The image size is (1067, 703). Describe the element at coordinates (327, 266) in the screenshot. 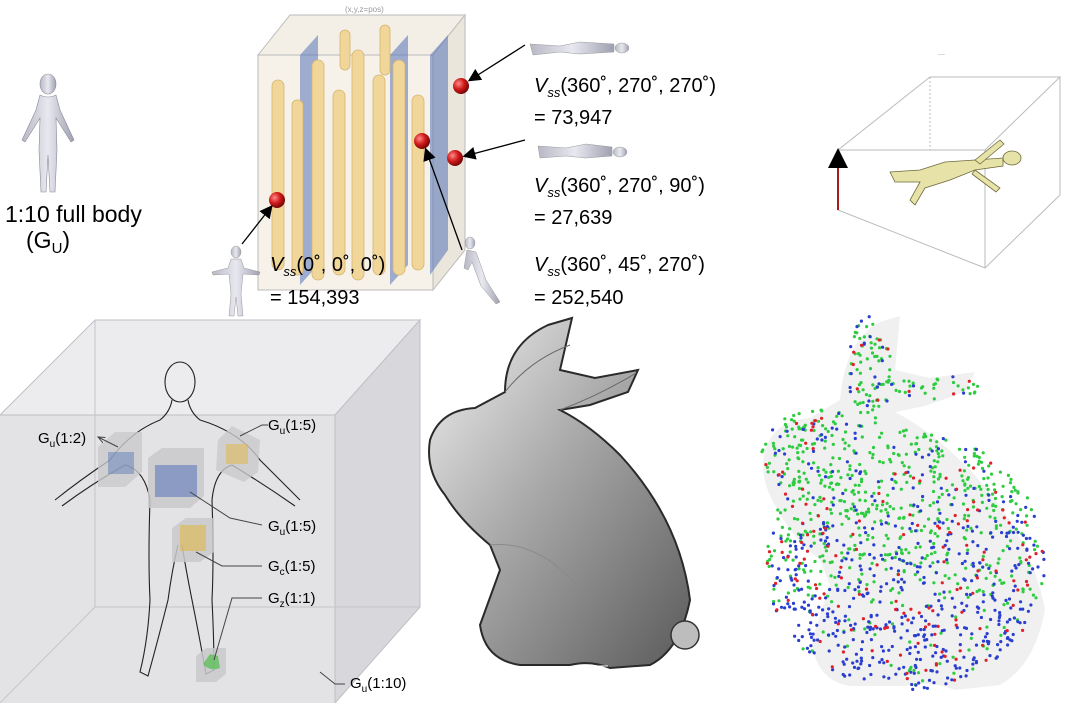

I see `vss-label-0-0-0: Vss(0˚, 0˚, 0˚)` at that location.